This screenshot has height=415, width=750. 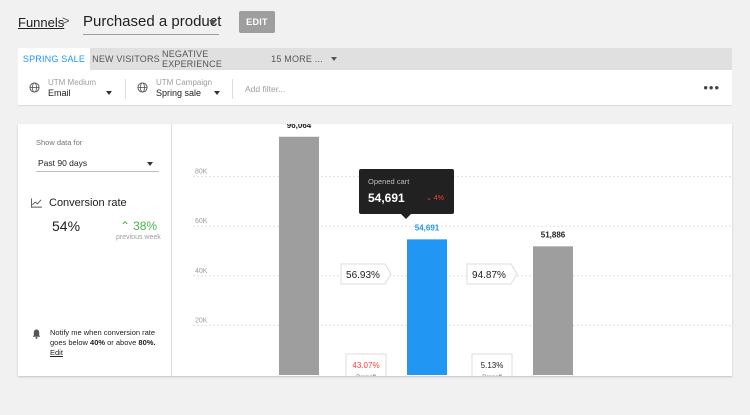 I want to click on date-range-value: Past 90 days, so click(x=63, y=163).